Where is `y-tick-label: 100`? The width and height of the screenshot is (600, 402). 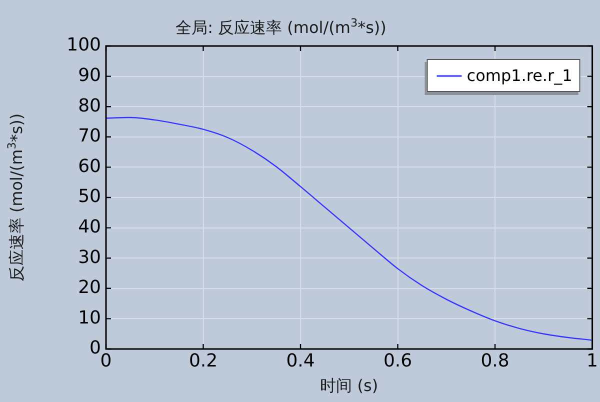 y-tick-label: 100 is located at coordinates (83, 45).